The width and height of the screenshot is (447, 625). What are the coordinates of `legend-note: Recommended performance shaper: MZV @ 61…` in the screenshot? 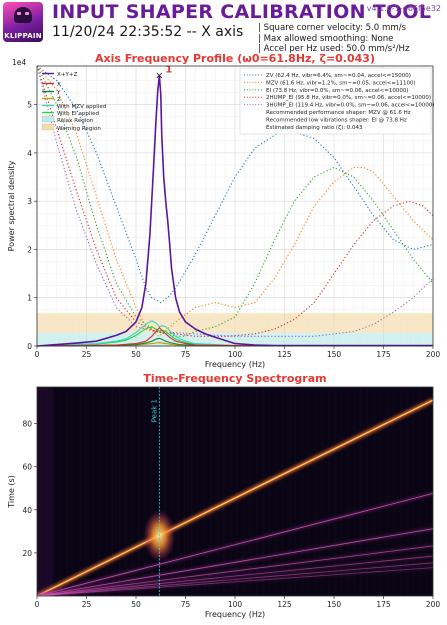 It's located at (338, 113).